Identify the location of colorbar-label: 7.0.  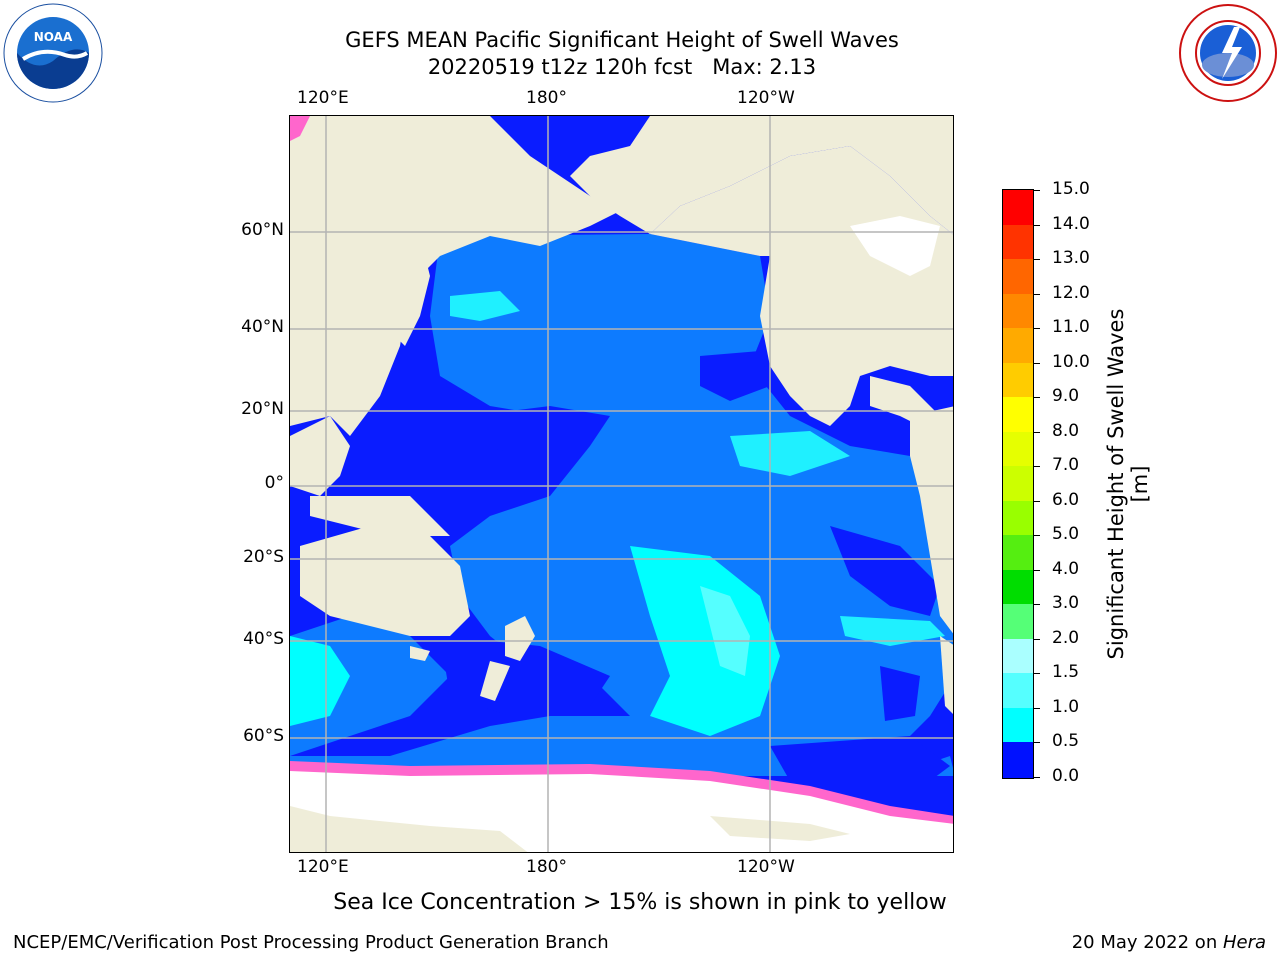
(1066, 465).